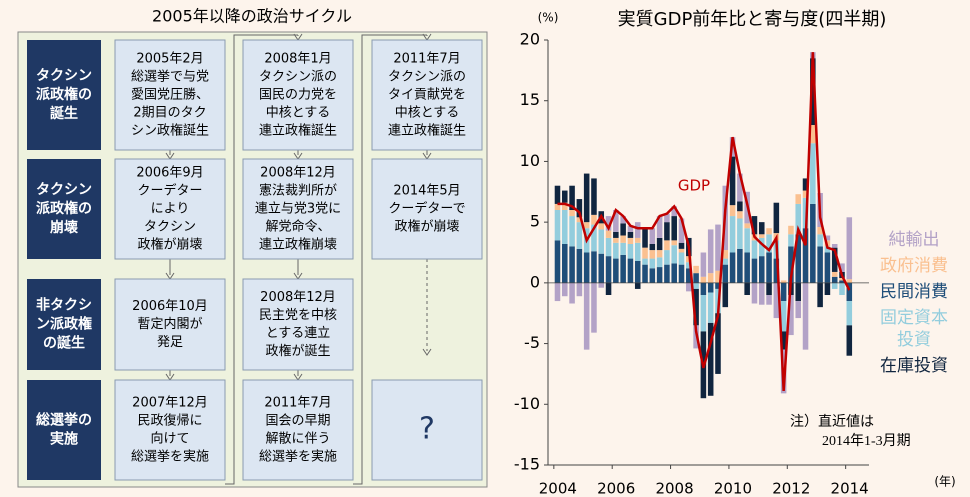 This screenshot has width=970, height=497. Describe the element at coordinates (298, 173) in the screenshot. I see `cell-text: 2008年12月` at that location.